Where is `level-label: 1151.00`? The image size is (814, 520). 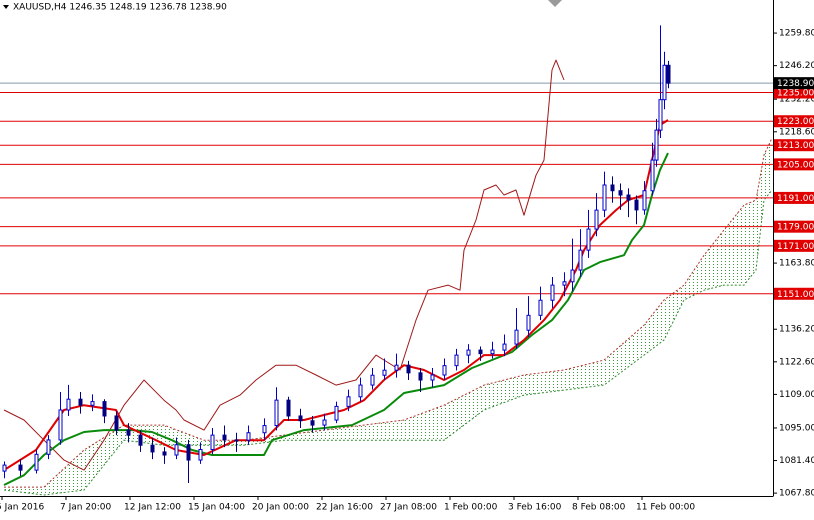
level-label: 1151.00 is located at coordinates (795, 295).